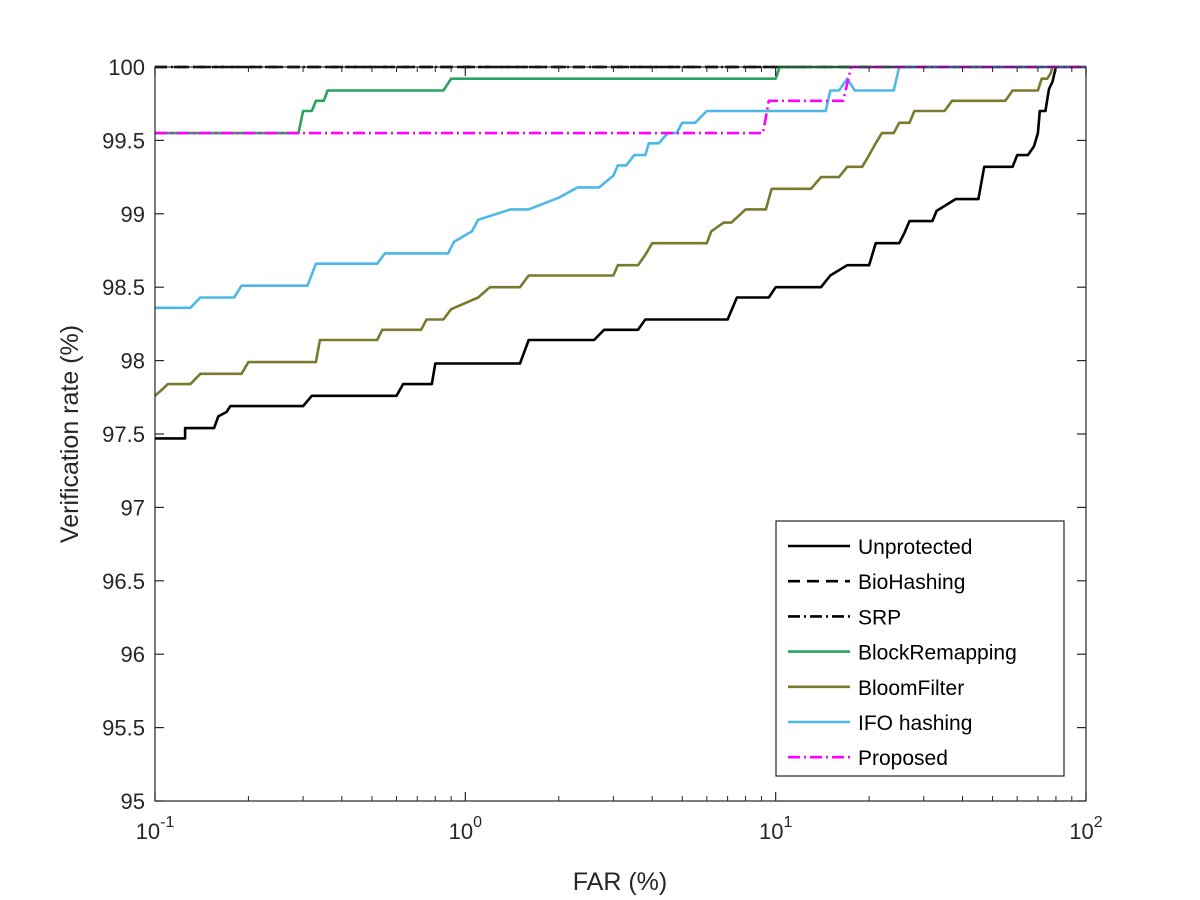 Image resolution: width=1200 pixels, height=900 pixels. Describe the element at coordinates (123, 434) in the screenshot. I see `y-tick-label: 97.5` at that location.